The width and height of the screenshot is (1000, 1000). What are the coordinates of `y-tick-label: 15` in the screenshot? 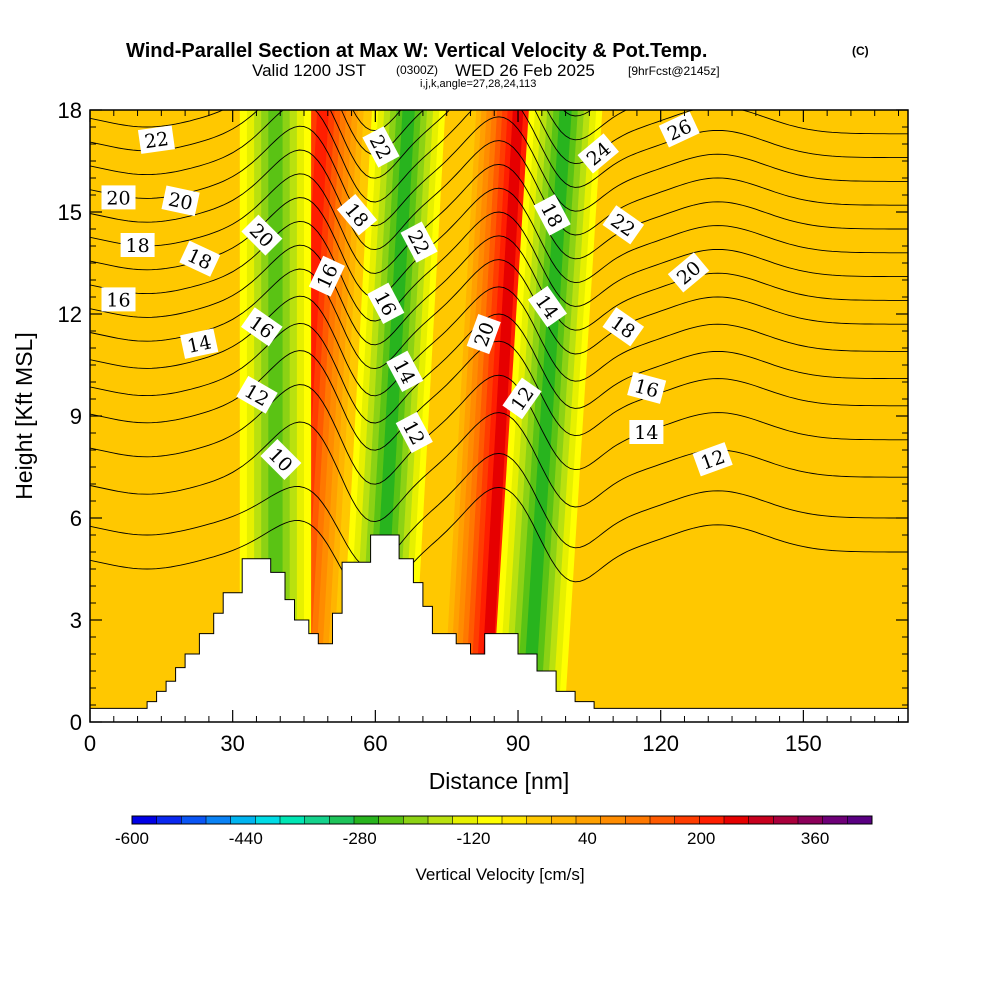 It's located at (70, 212).